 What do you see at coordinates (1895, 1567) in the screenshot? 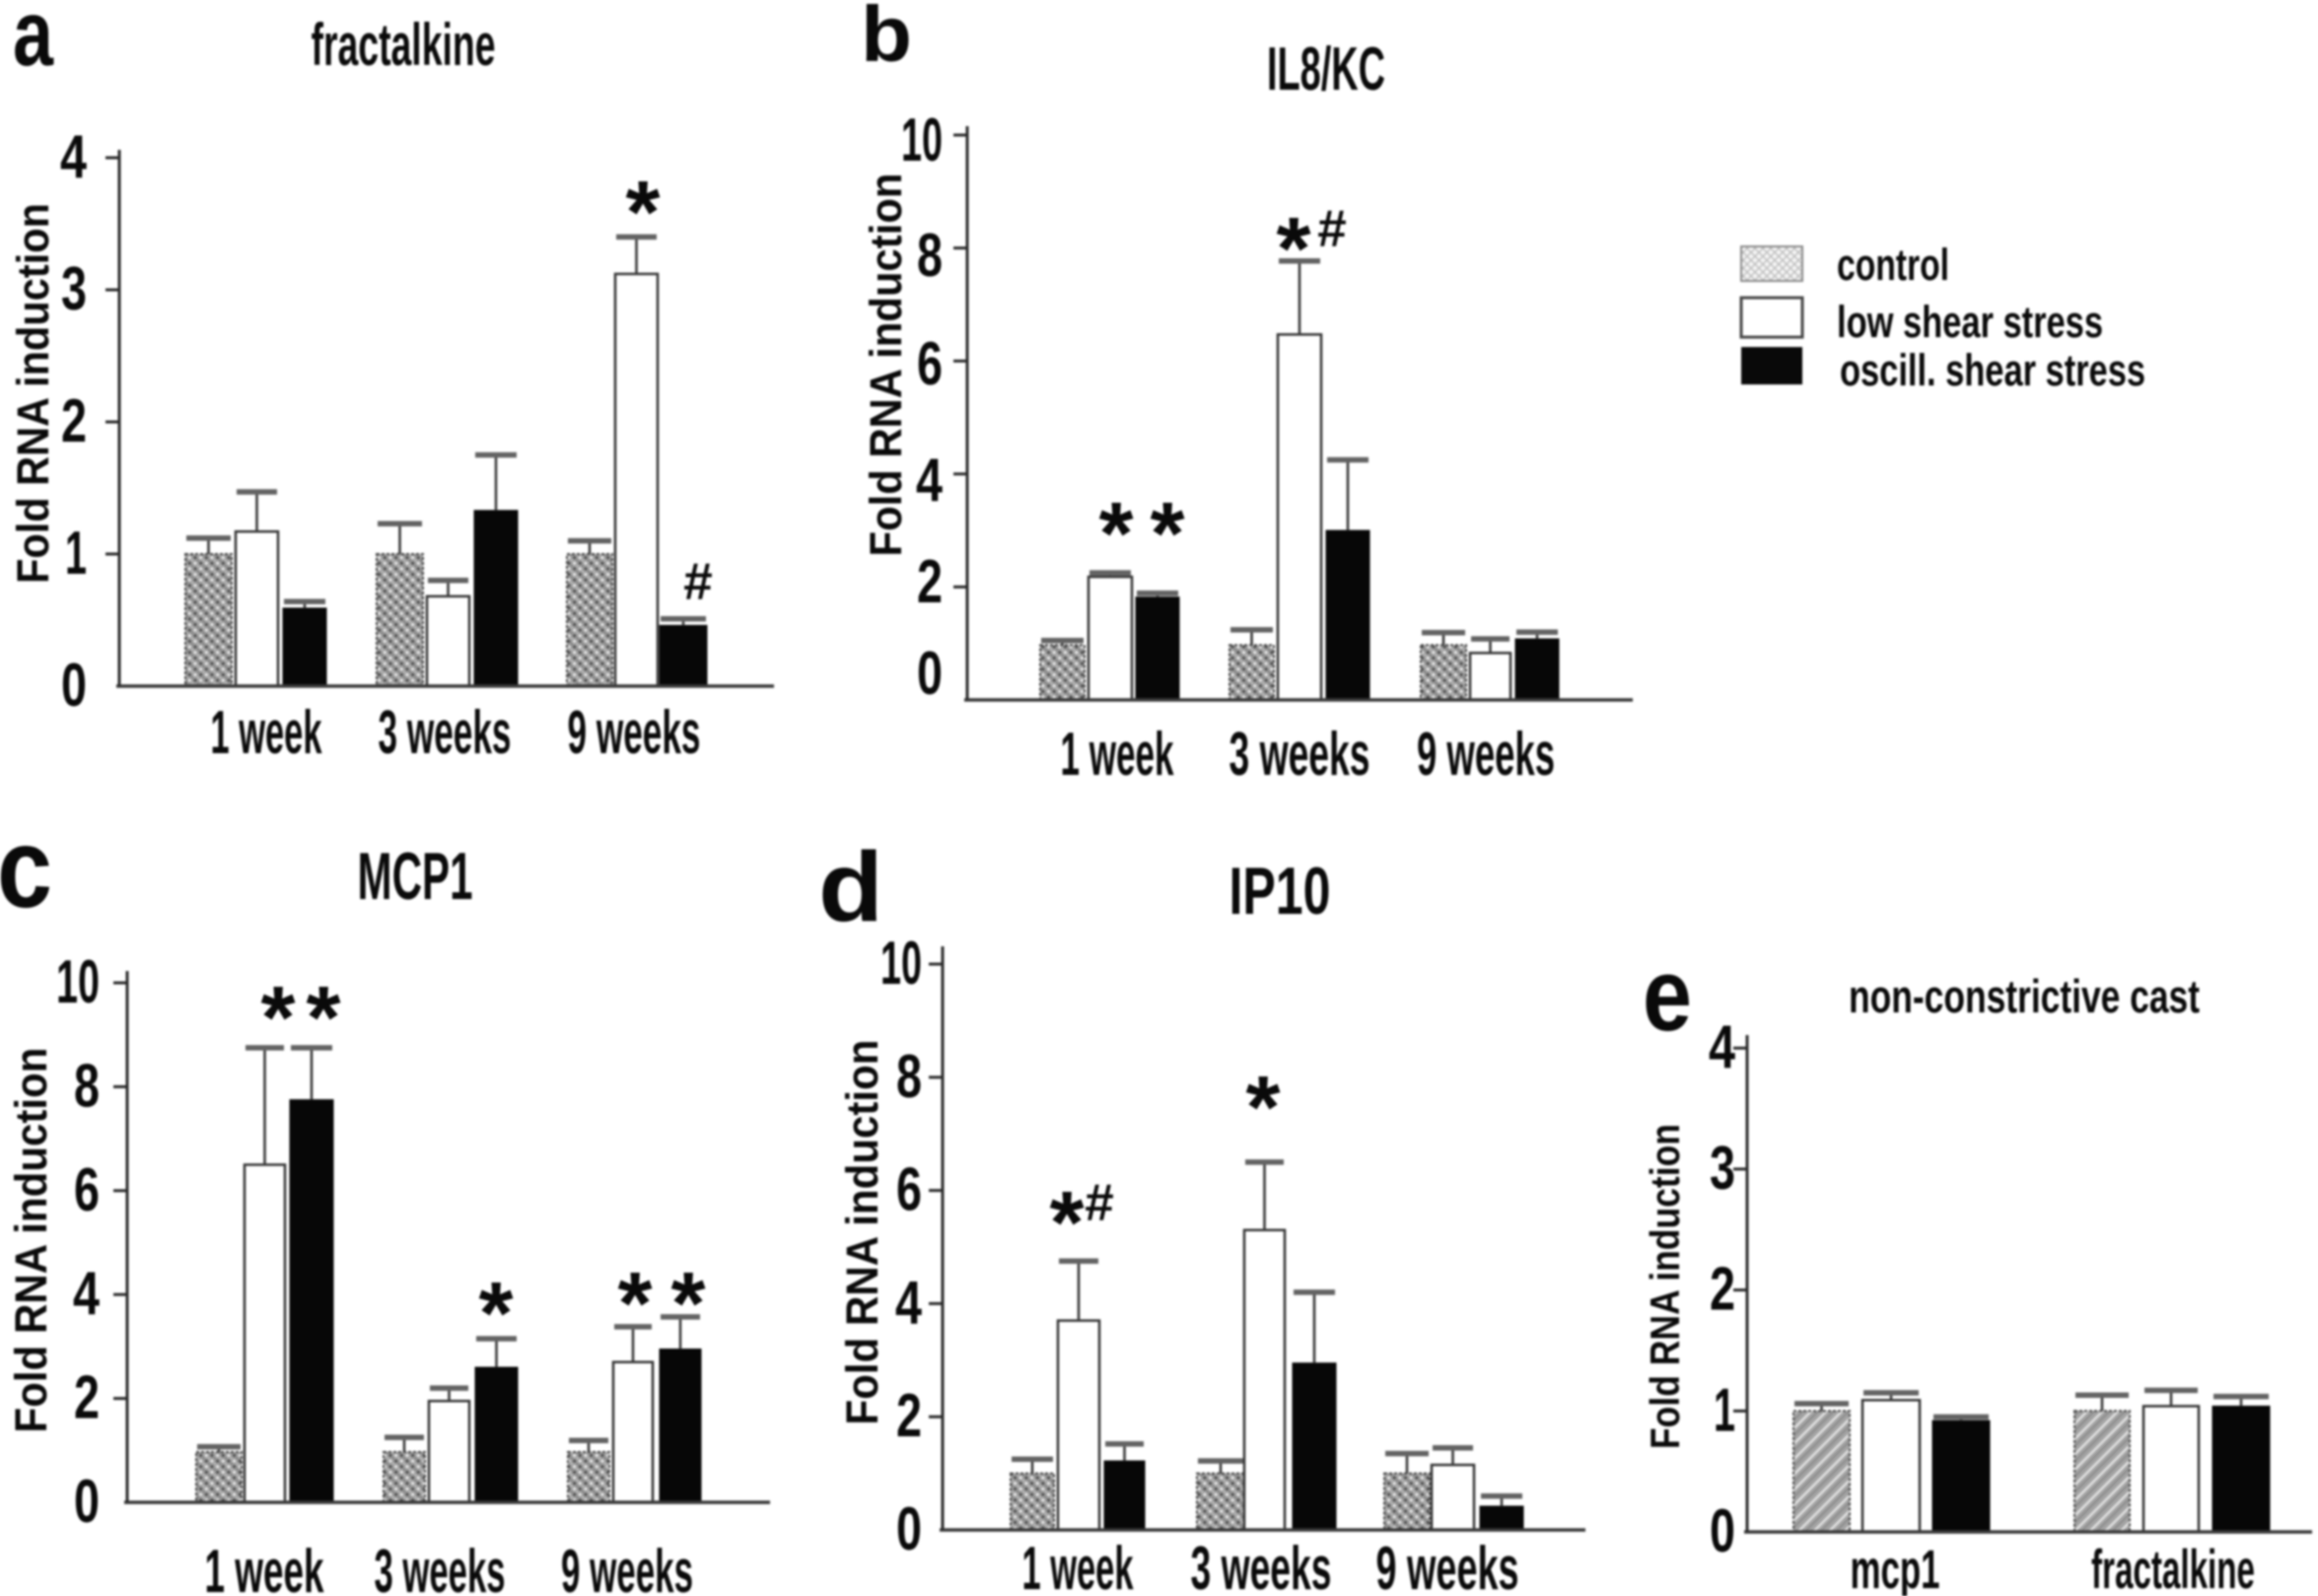
I see `svg-text: mcp1` at bounding box center [1895, 1567].